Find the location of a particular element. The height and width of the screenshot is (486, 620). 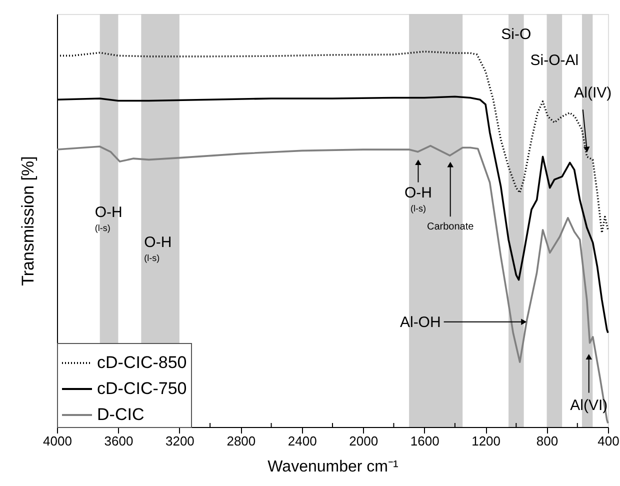

y-axis-title: Transmission [%] is located at coordinates (28, 221).